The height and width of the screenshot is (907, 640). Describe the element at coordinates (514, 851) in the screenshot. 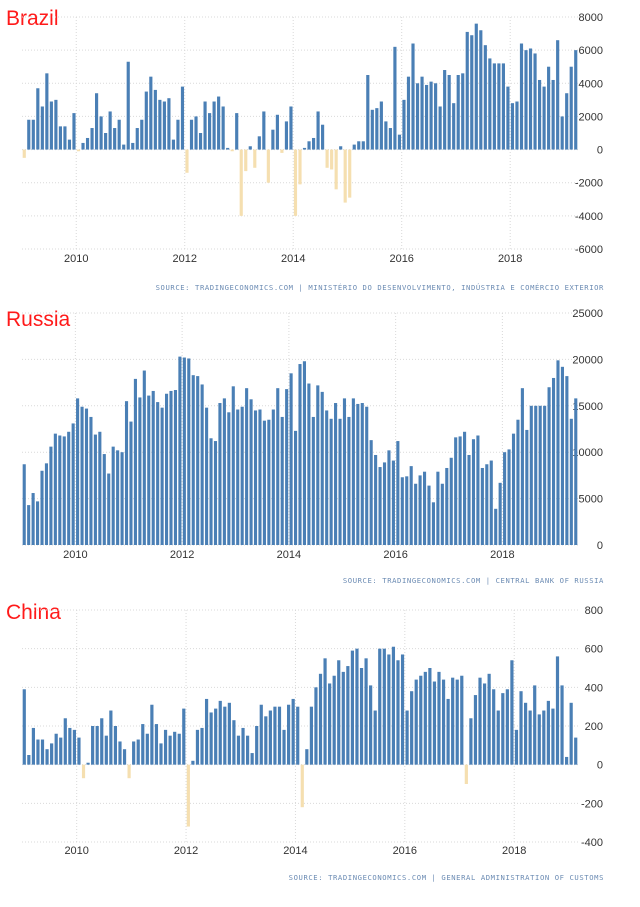

I see `x-tick-label: 2018` at that location.